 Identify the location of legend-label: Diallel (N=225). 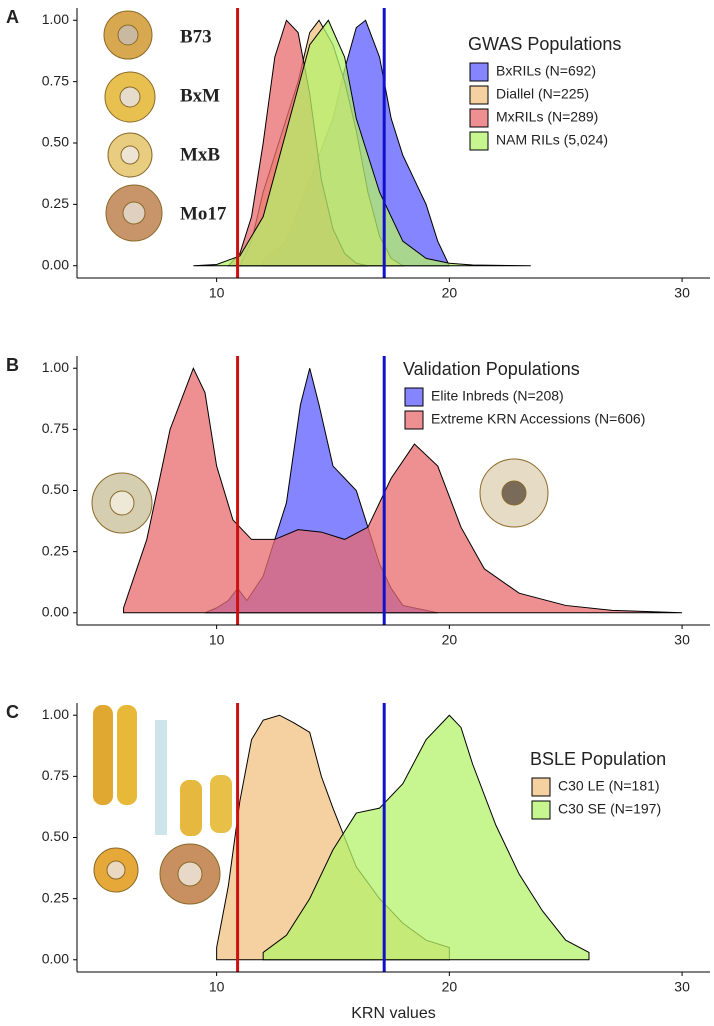
(542, 94).